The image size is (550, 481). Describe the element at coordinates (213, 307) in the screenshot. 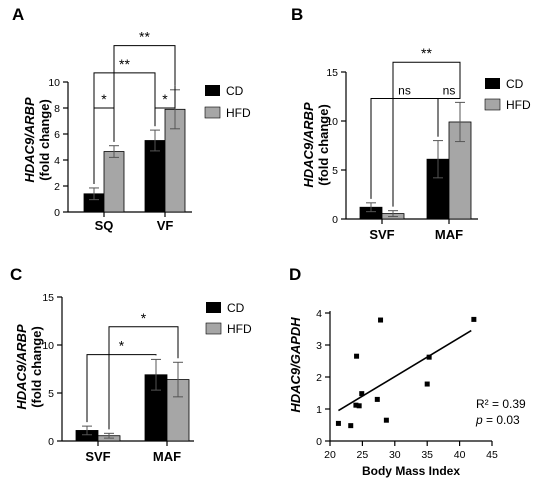

I see `panel-c-legend-cd-swatch` at that location.